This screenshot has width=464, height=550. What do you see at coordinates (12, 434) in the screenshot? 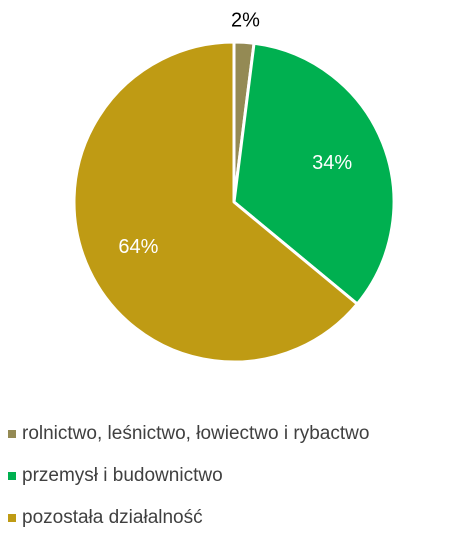
I see `legend-swatch-rolnictwo` at bounding box center [12, 434].